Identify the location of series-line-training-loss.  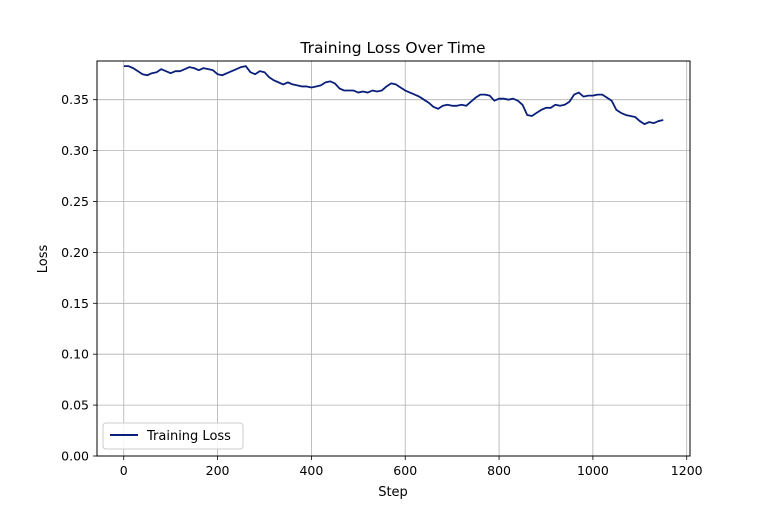
(393, 95).